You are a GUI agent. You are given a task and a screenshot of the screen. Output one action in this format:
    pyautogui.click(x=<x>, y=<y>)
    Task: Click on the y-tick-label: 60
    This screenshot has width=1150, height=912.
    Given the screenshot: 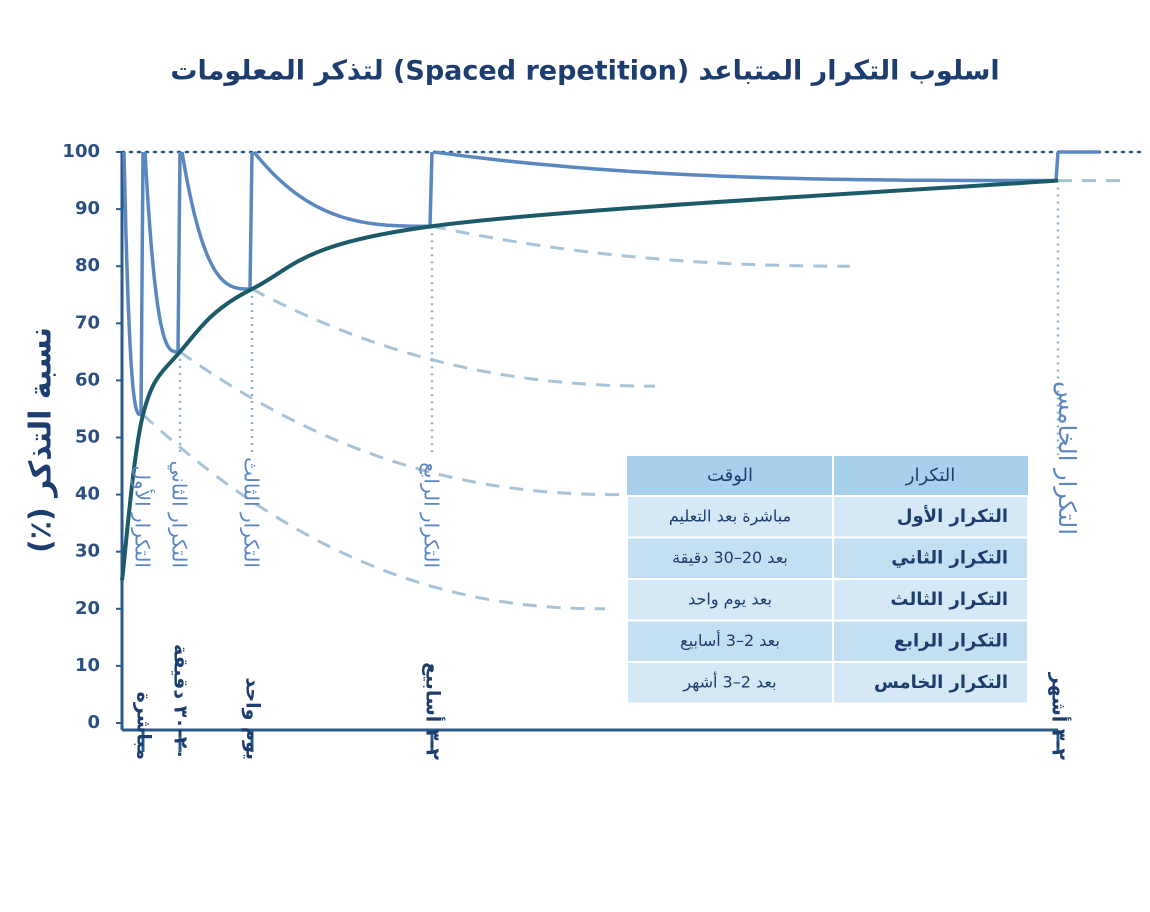 What is the action you would take?
    pyautogui.click(x=87, y=379)
    